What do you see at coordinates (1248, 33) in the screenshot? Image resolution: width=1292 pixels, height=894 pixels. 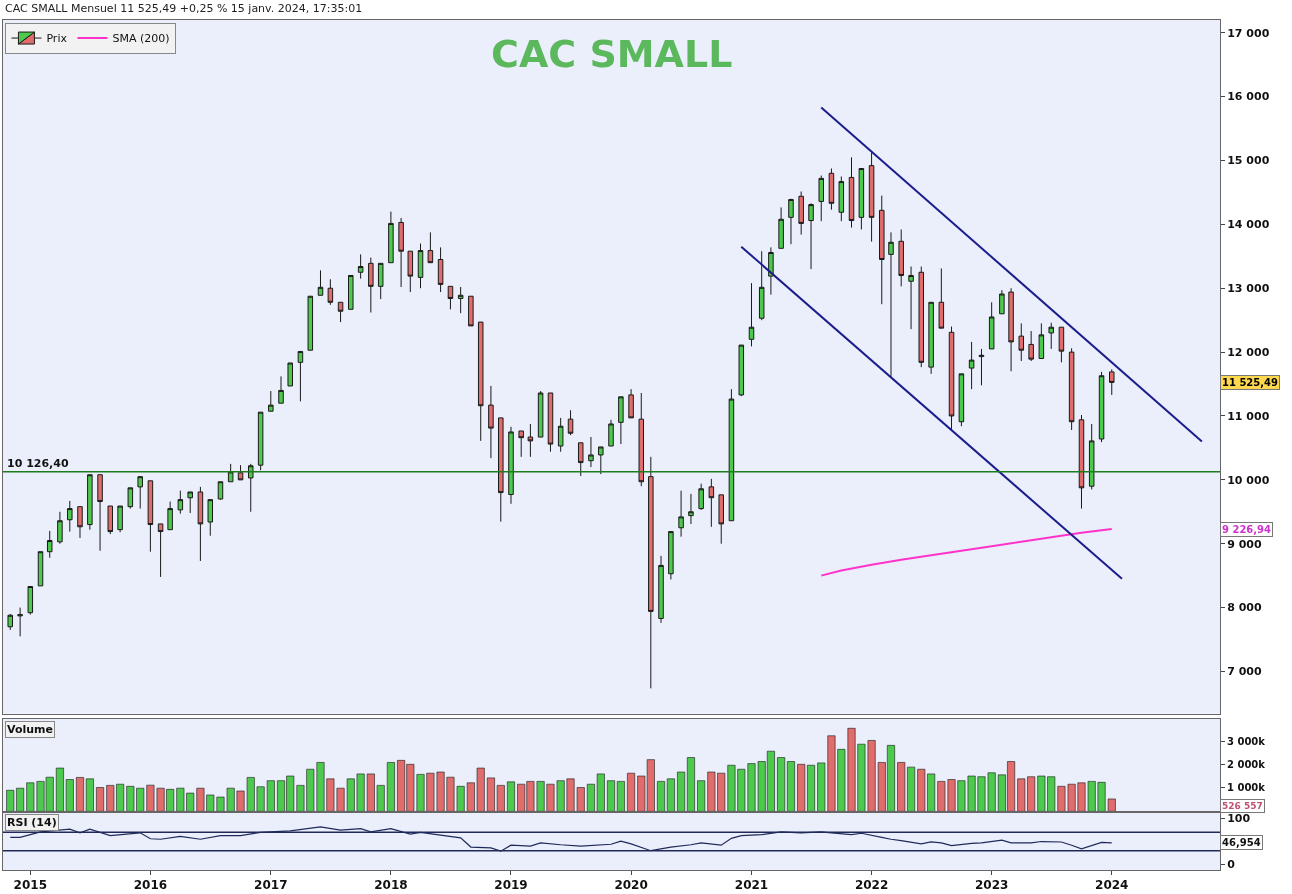 I see `y-tick-label: 17 000` at bounding box center [1248, 33].